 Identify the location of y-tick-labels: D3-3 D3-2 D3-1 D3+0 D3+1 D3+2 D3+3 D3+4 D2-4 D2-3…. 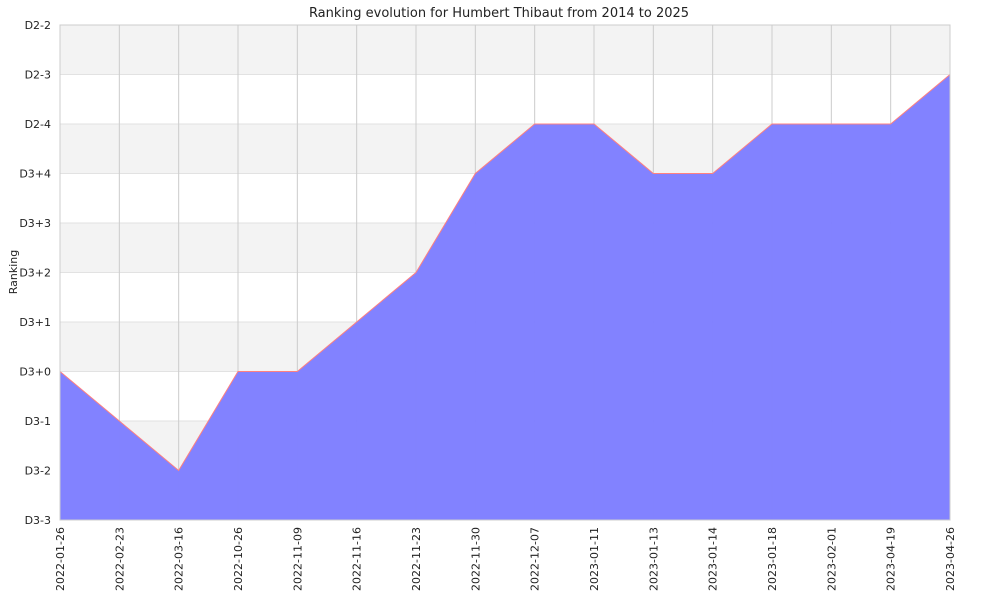
(35, 273).